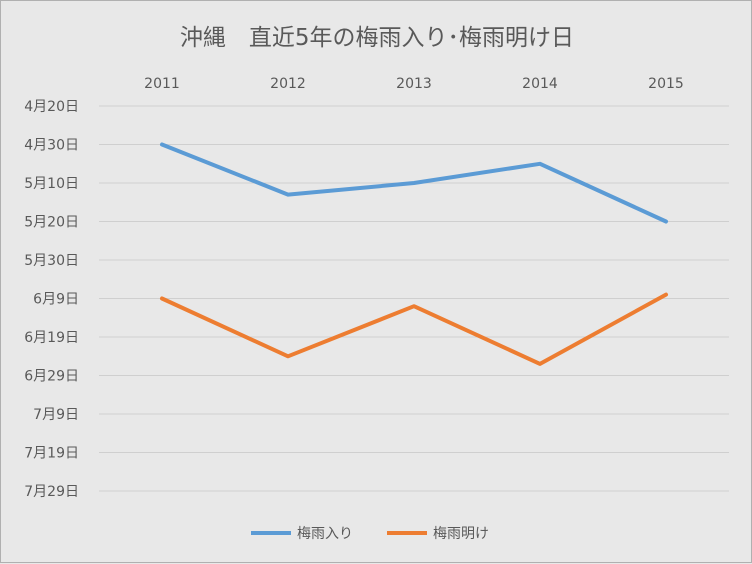 This screenshot has height=564, width=752. I want to click on y-tick-label: 4月20日, so click(51, 107).